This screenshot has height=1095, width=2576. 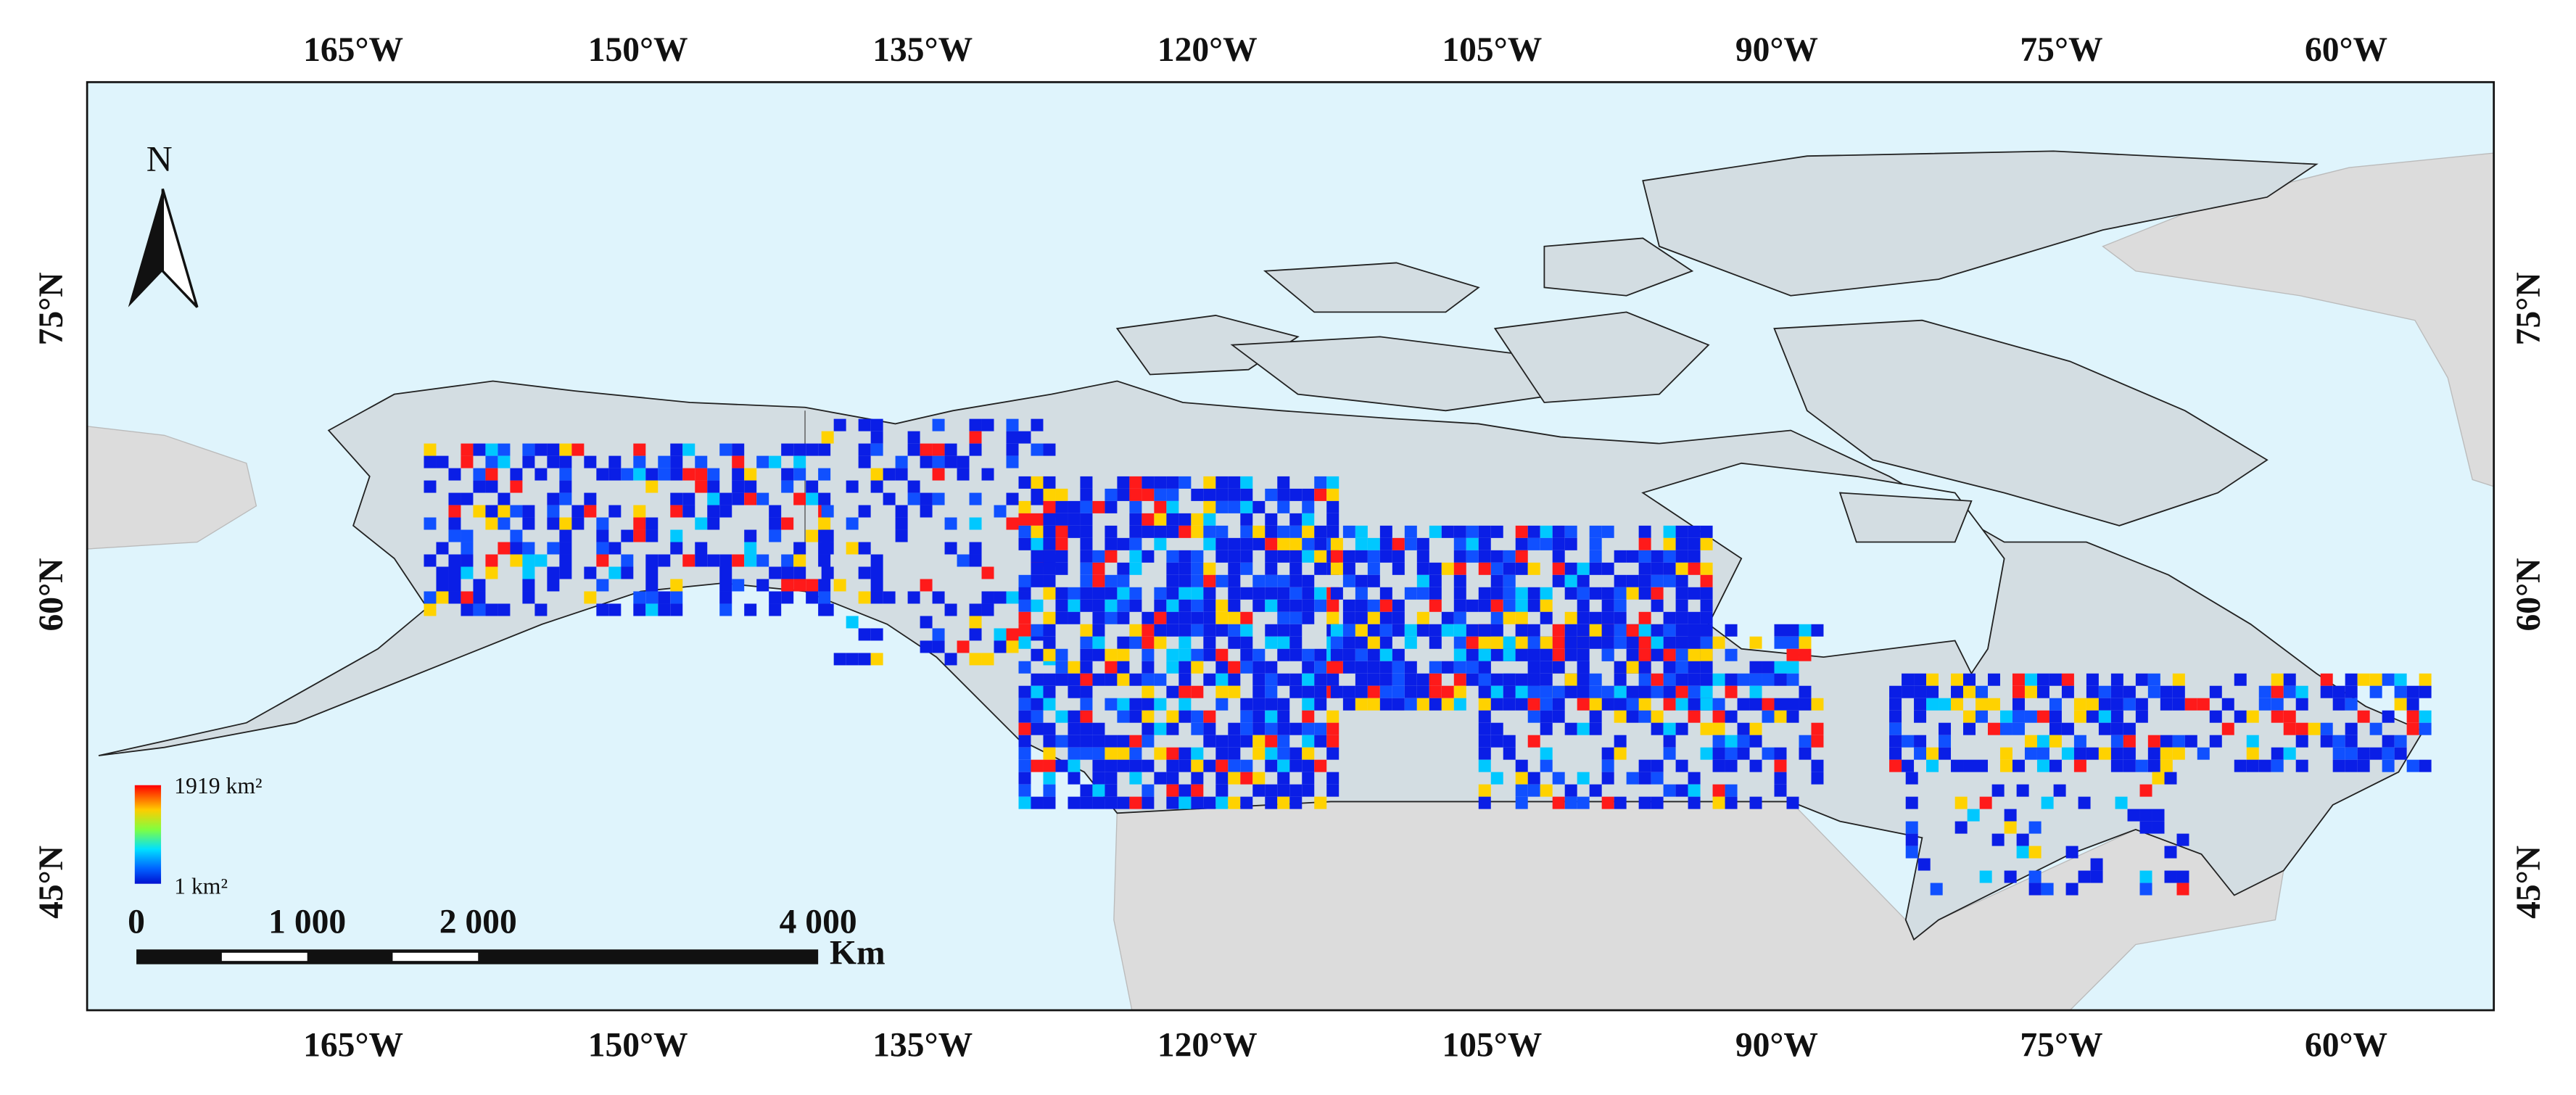 What do you see at coordinates (353, 50) in the screenshot?
I see `longitude-label-top: 165°W` at bounding box center [353, 50].